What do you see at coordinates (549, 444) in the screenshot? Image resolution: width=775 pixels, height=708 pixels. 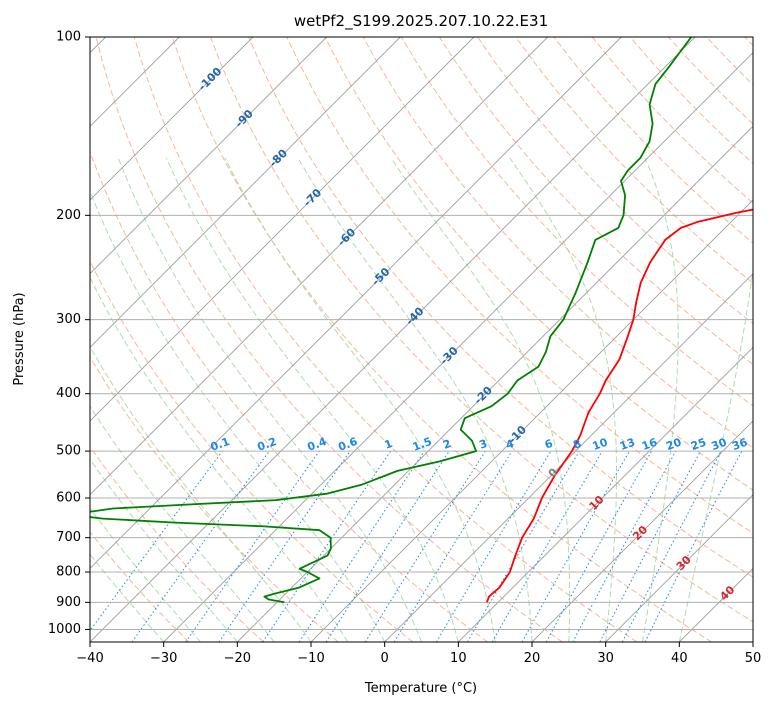 I see `mixing-ratio-label: 6` at bounding box center [549, 444].